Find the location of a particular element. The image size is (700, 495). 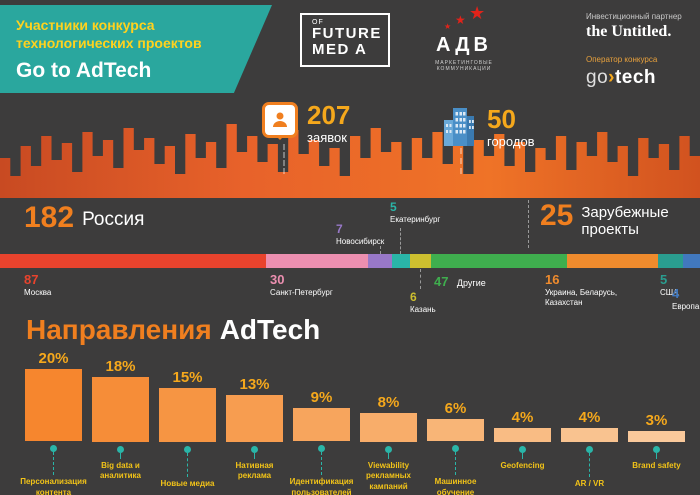

bar-category-label: AR / VR is located at coordinates (589, 483).